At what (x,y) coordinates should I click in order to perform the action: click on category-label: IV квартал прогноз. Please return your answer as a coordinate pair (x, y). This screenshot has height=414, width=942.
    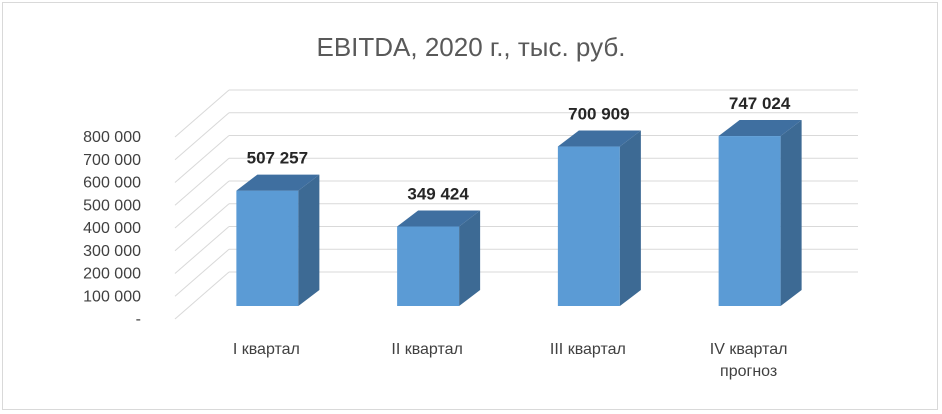
    Looking at the image, I should click on (749, 360).